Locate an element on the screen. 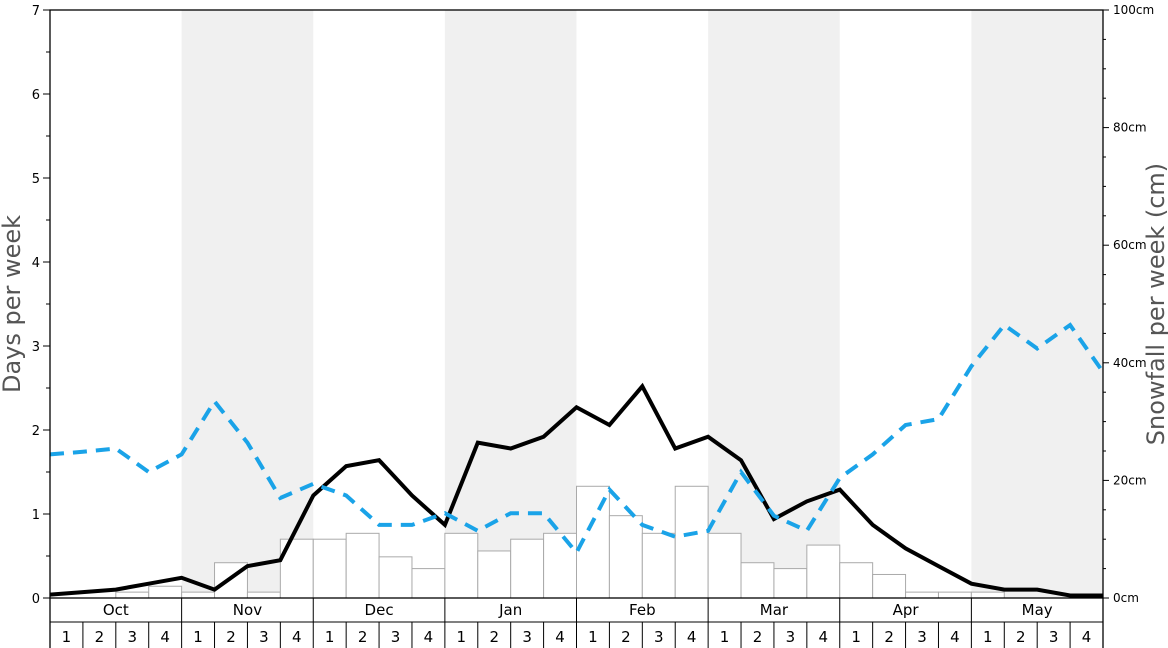 This screenshot has height=648, width=1168. left-axis-title: Days per week is located at coordinates (13, 304).